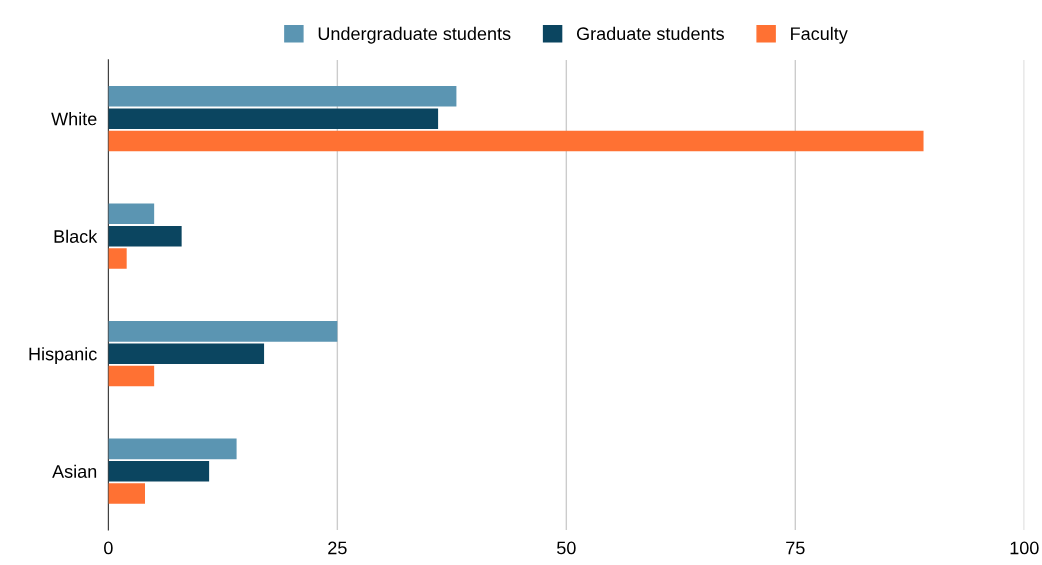 The width and height of the screenshot is (1042, 565). Describe the element at coordinates (74, 119) in the screenshot. I see `y-tick-label: White` at that location.